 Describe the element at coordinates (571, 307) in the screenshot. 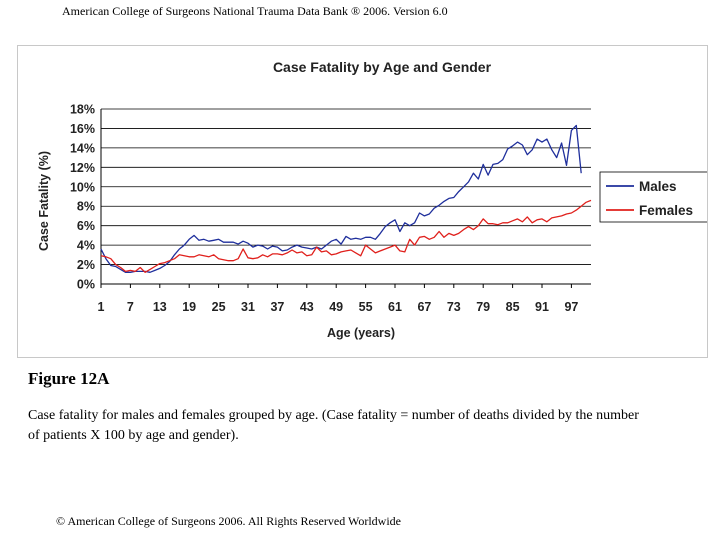

I see `x-tick-label: 97` at that location.